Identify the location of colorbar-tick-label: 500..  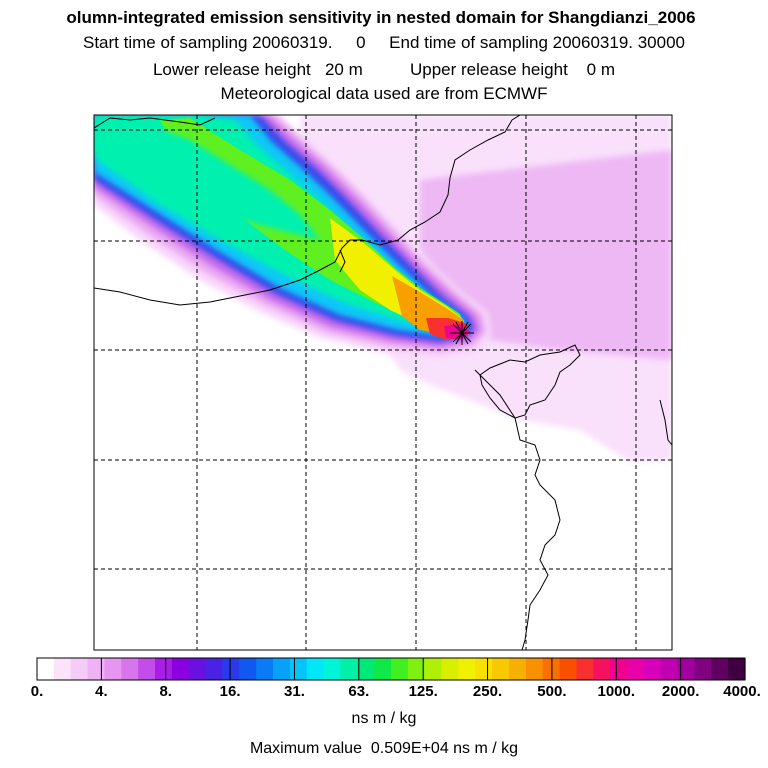
(552, 691).